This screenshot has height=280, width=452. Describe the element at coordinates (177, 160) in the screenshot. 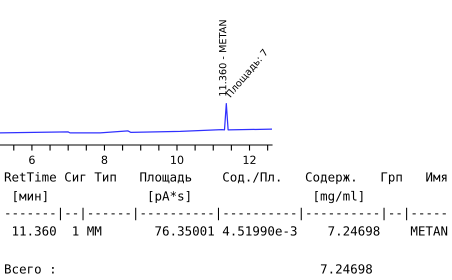

I see `x-tick-label: 10` at that location.